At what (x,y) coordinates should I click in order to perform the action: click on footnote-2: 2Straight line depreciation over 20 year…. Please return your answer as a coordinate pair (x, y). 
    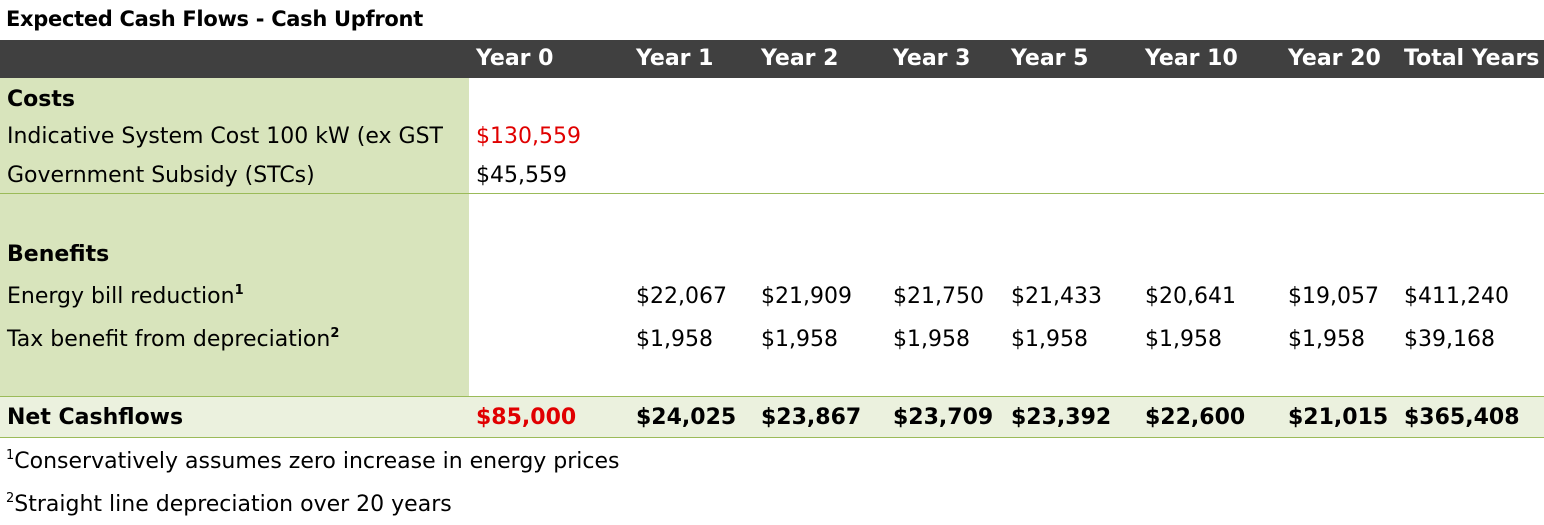
    Looking at the image, I should click on (229, 504).